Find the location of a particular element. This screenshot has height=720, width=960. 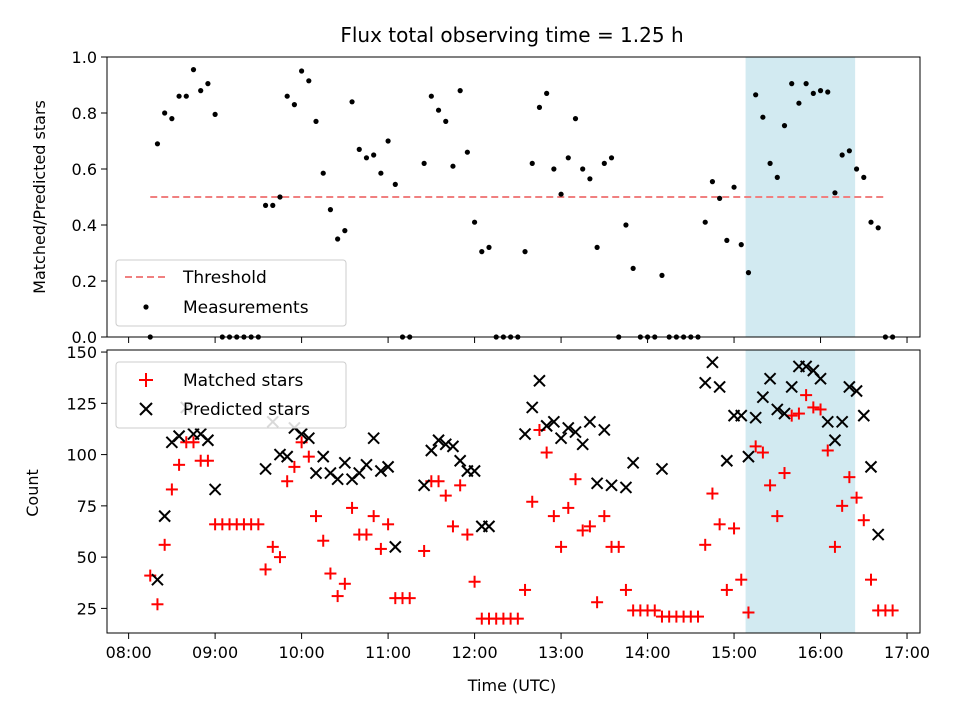

legend-threshold-label: Threshold is located at coordinates (224, 278).